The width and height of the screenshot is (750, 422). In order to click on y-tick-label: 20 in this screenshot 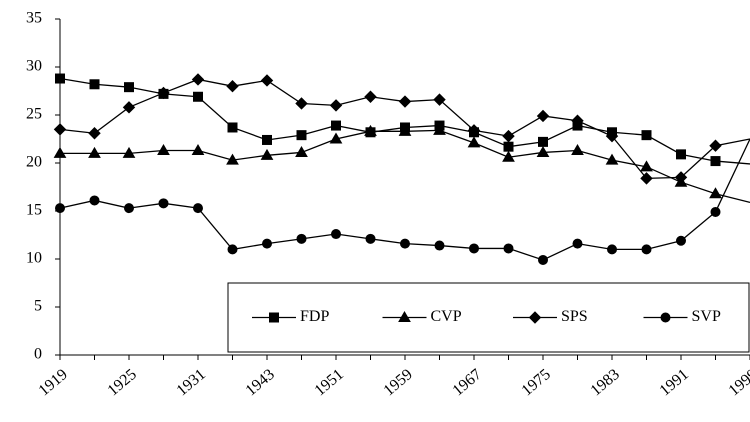, I will do `click(34, 162)`.